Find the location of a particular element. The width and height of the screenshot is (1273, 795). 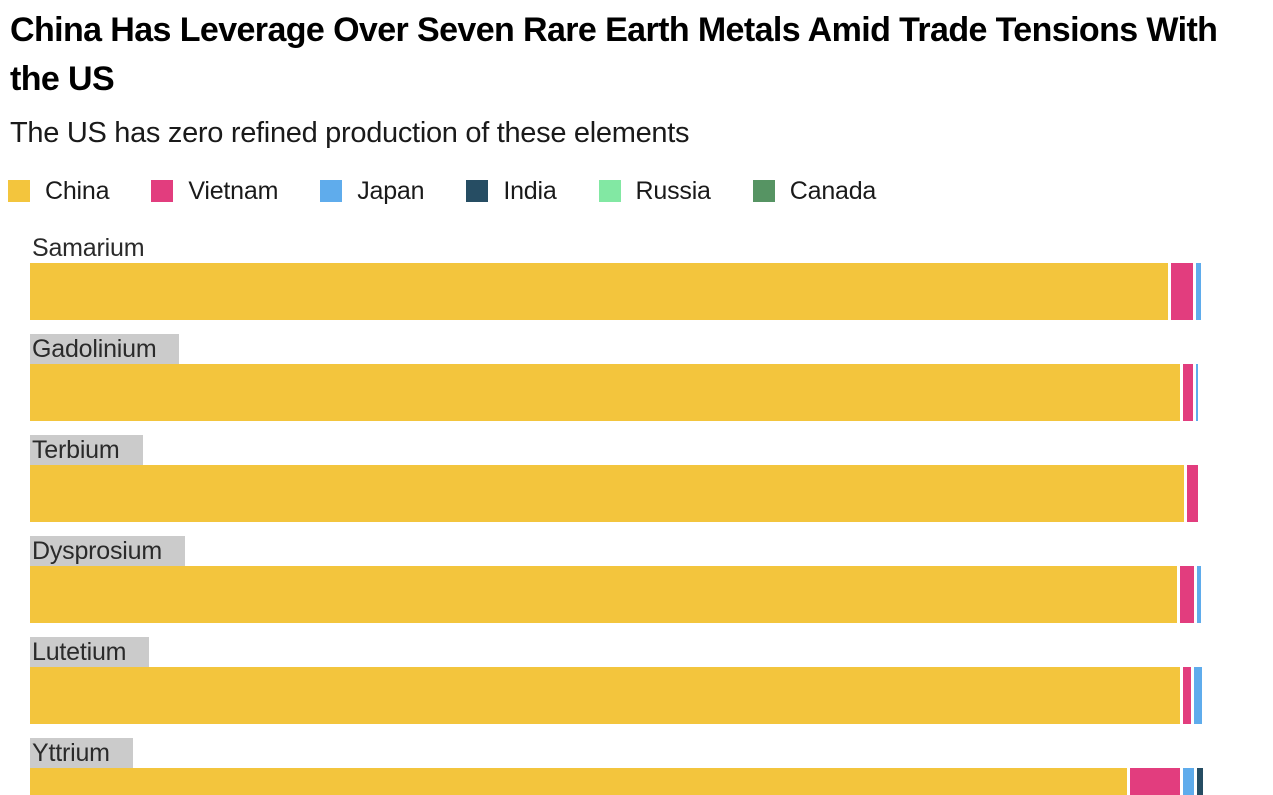

bar-row-terbium: Terbium is located at coordinates (651, 478).